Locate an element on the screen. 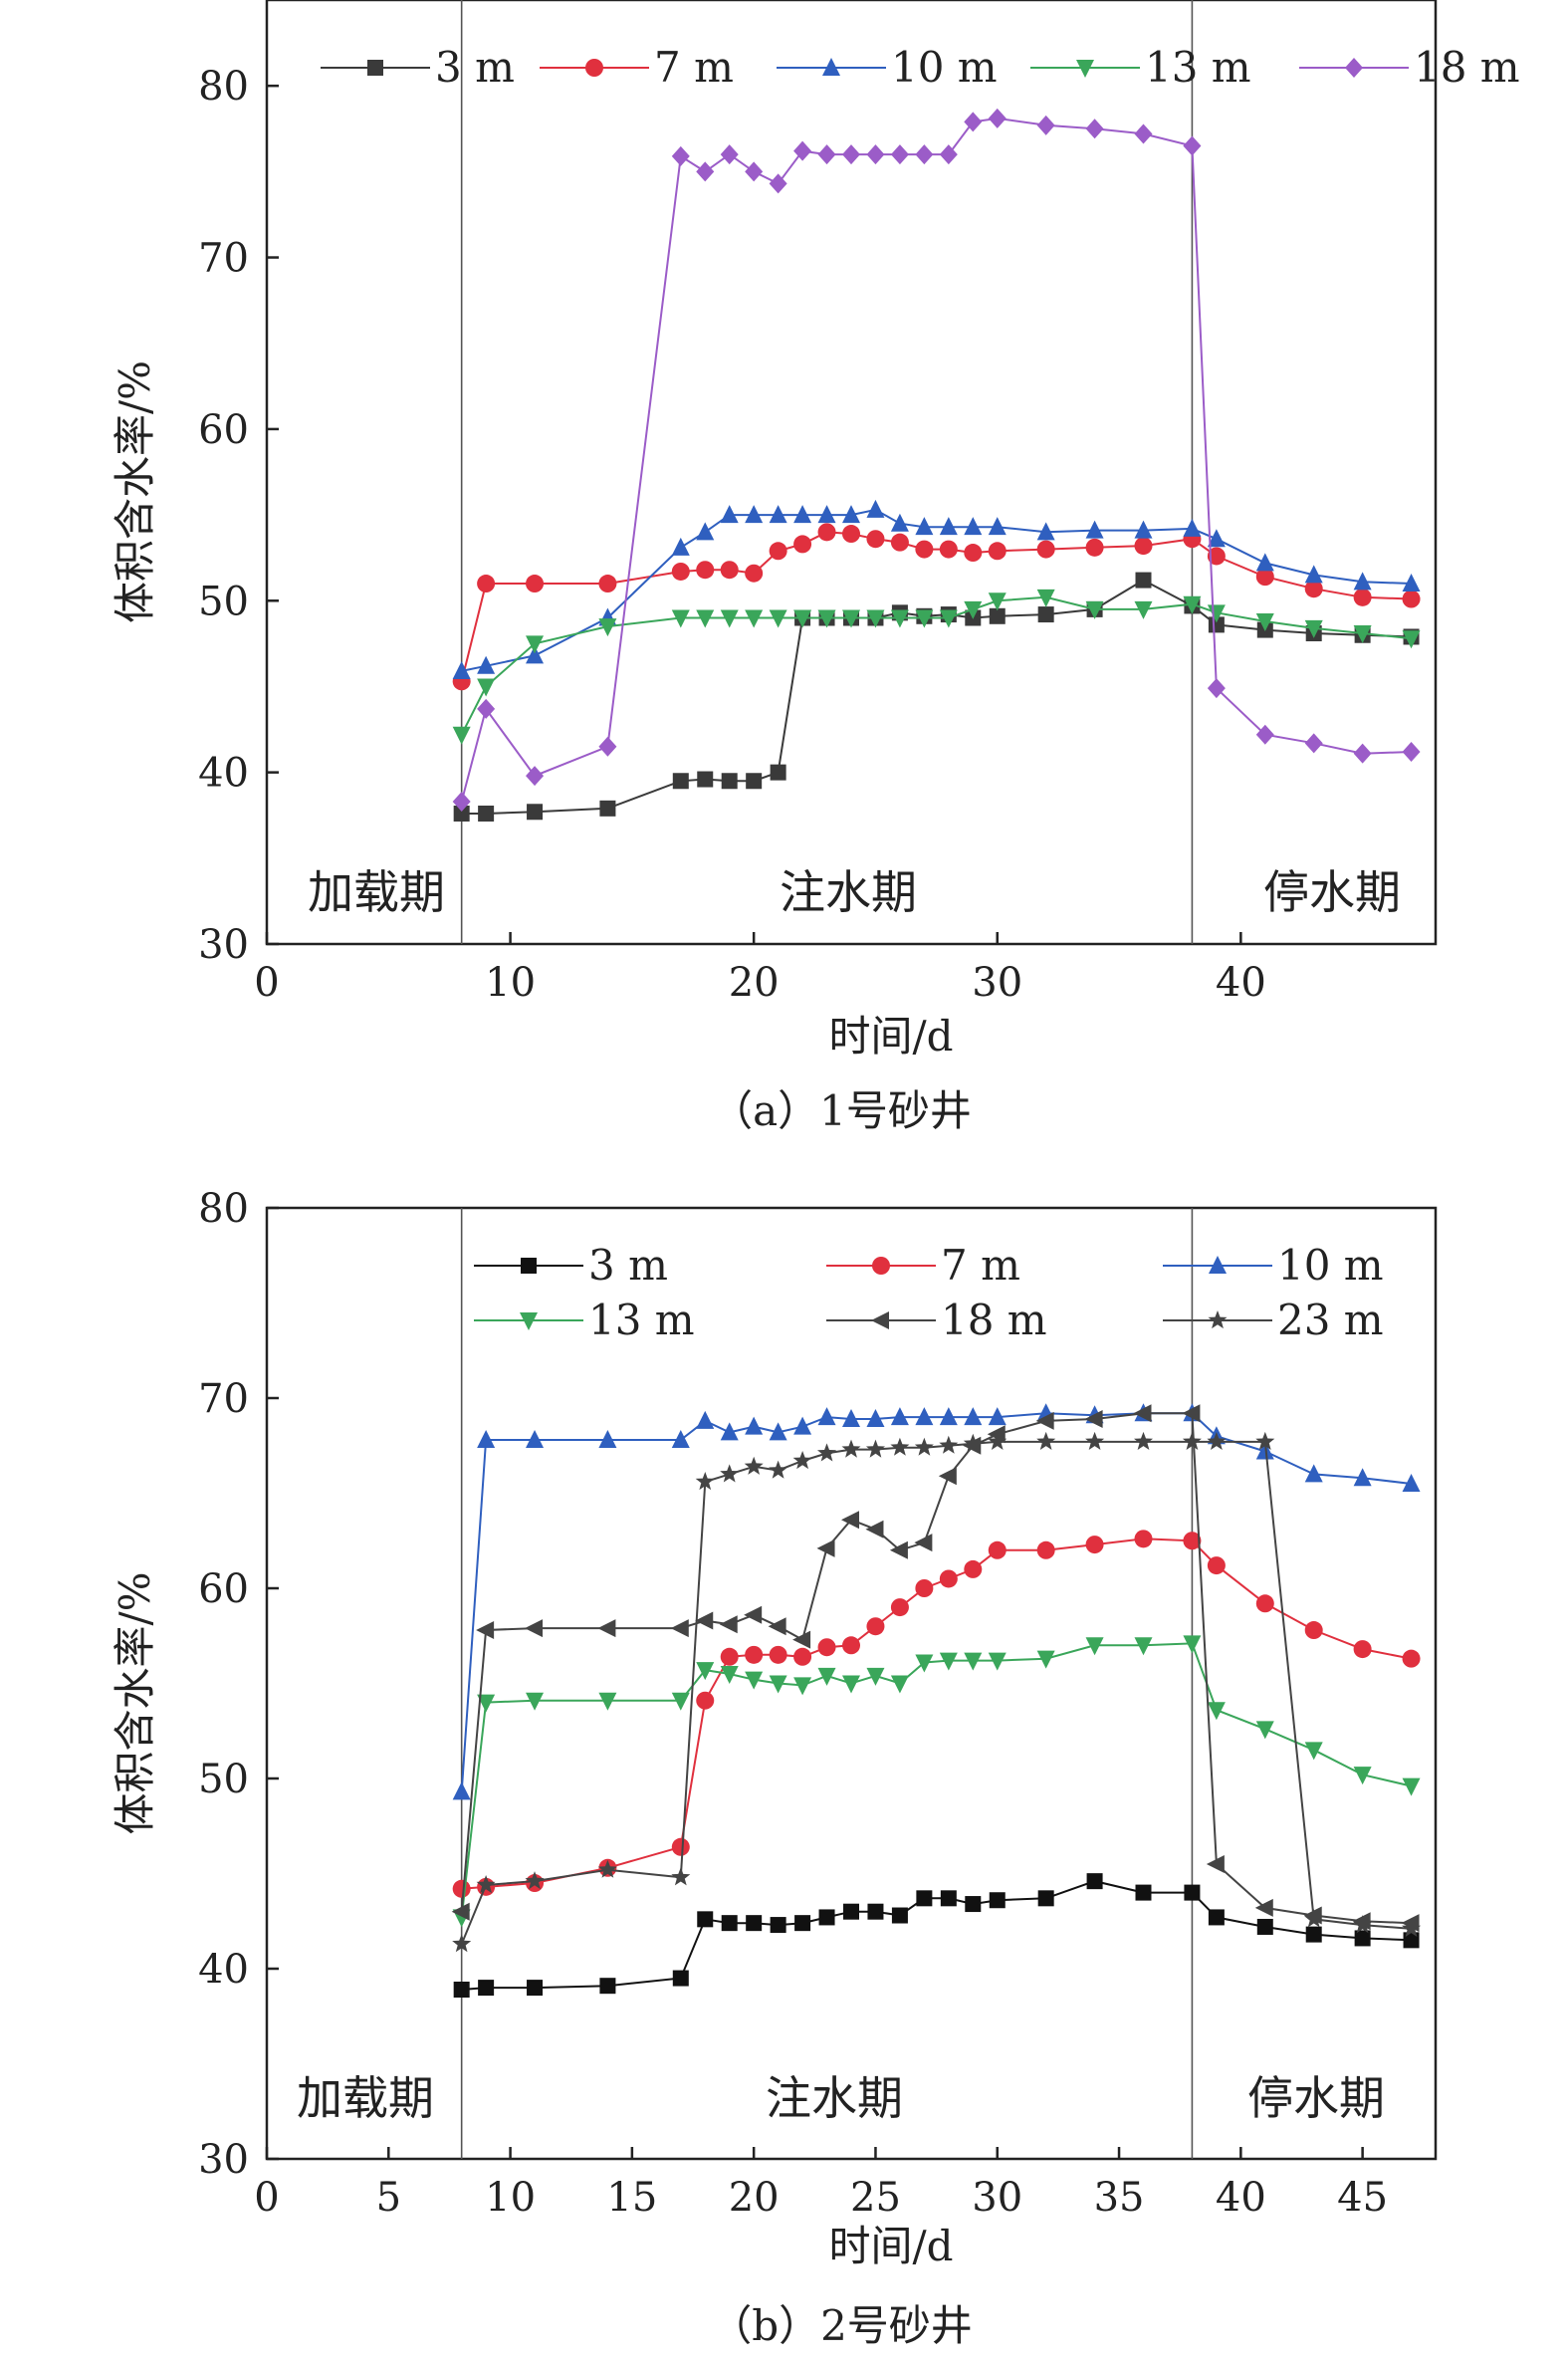 This screenshot has height=2366, width=1568. legend-label: 3 m is located at coordinates (628, 1265).